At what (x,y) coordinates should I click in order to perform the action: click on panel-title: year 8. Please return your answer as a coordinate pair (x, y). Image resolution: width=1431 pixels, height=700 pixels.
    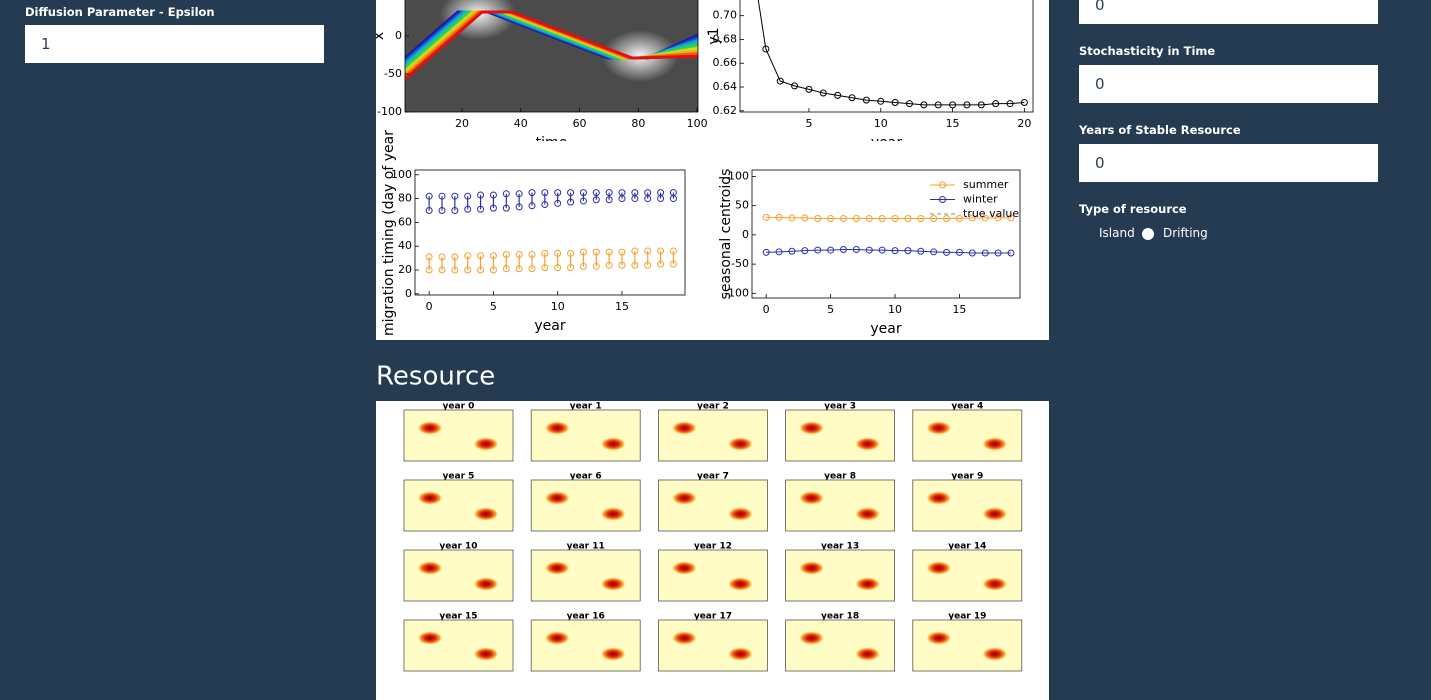
    Looking at the image, I should click on (840, 477).